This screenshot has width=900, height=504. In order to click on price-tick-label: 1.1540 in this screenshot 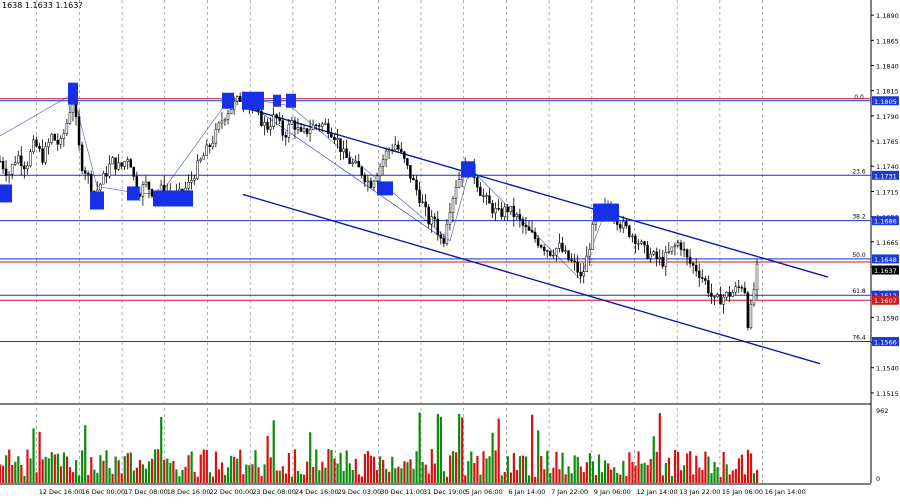, I will do `click(887, 369)`.